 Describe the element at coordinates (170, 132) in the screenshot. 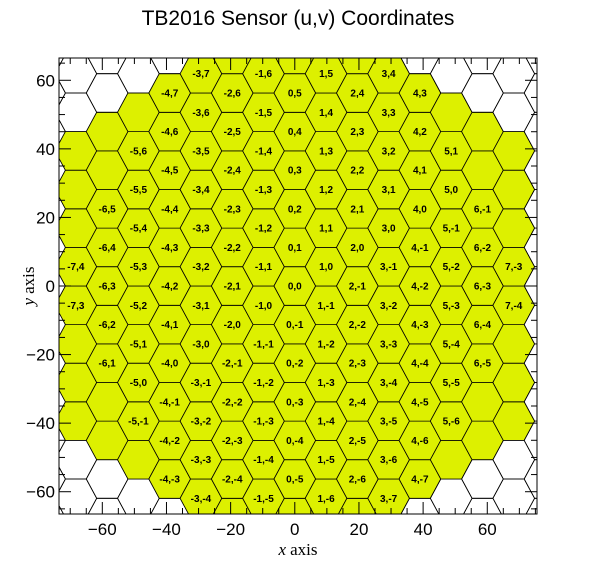

I see `cell-label: -4,6` at that location.